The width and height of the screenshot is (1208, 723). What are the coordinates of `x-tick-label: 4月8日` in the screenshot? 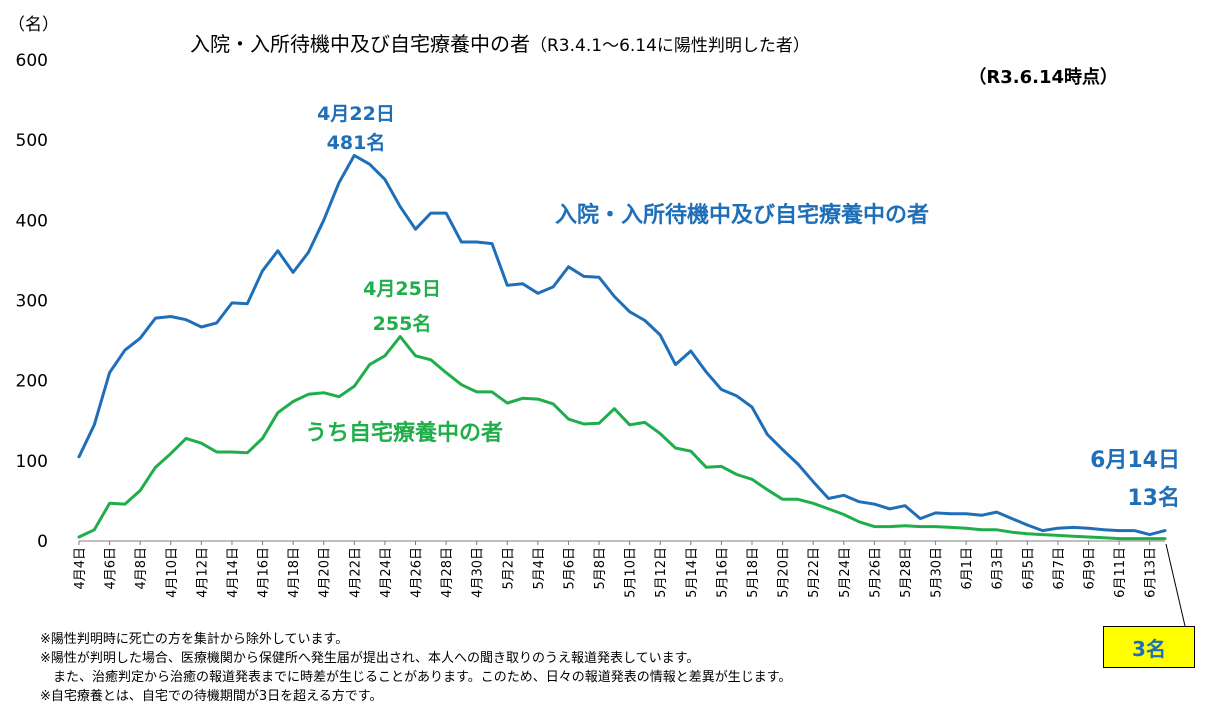 It's located at (141, 568).